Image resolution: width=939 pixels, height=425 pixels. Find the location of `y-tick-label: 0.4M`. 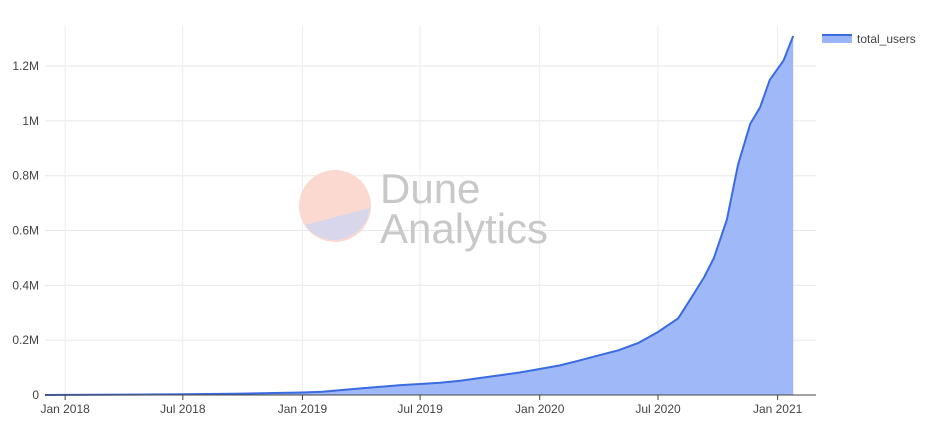

y-tick-label: 0.4M is located at coordinates (25, 285).